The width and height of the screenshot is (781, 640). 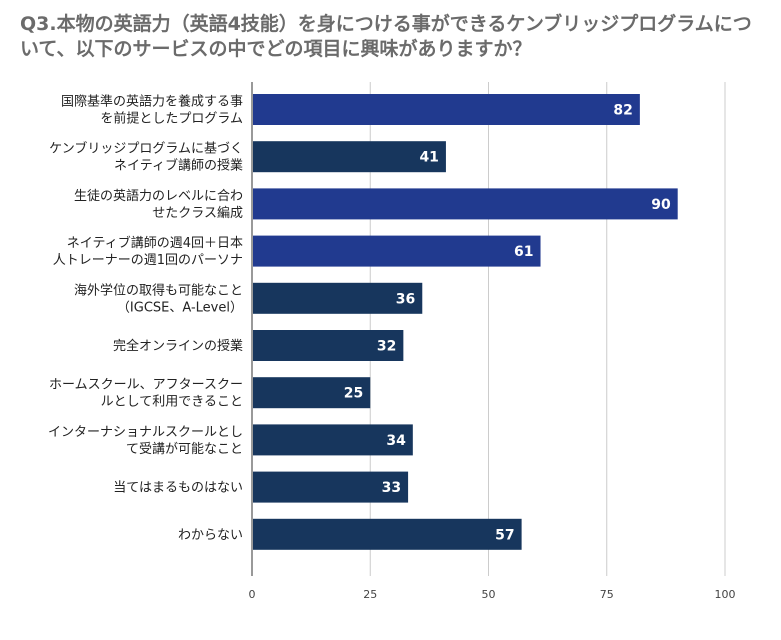 What do you see at coordinates (428, 158) in the screenshot?
I see `bar-value-label: 41` at bounding box center [428, 158].